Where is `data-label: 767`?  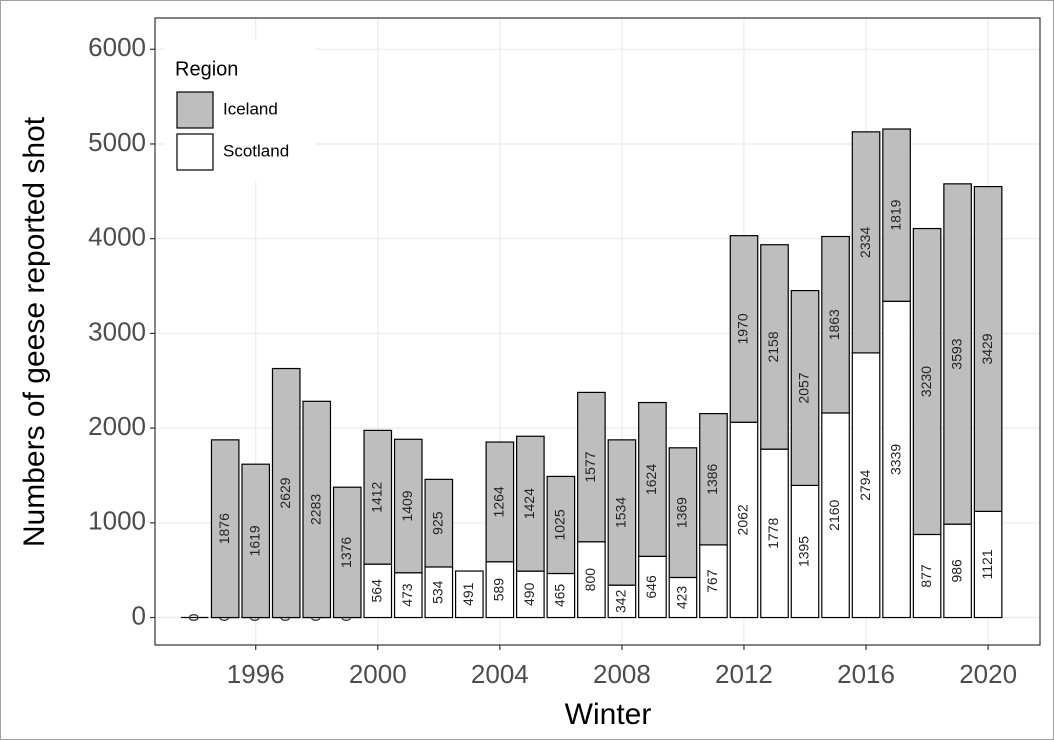 data-label: 767 is located at coordinates (712, 581).